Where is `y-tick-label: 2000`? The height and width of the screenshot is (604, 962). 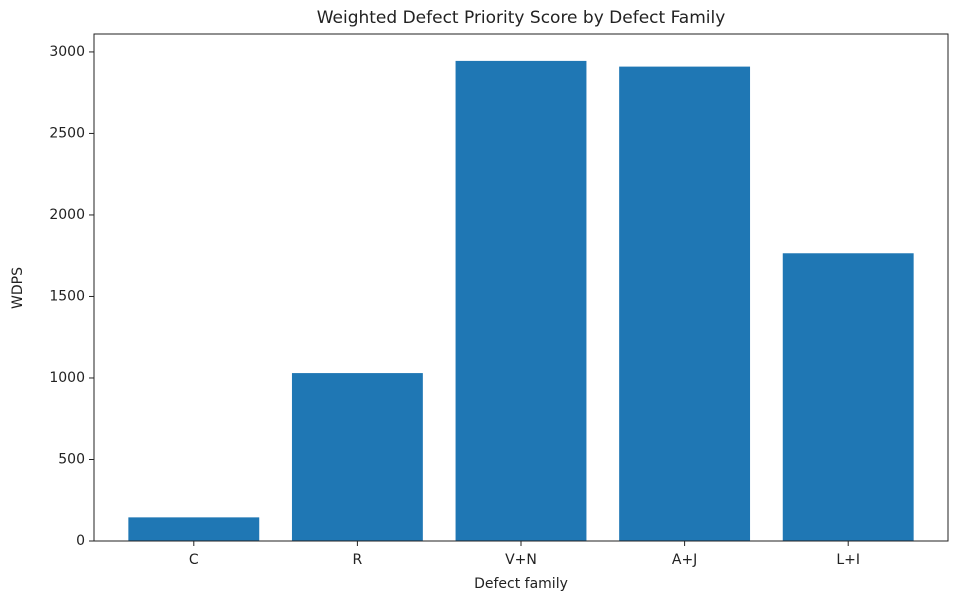 y-tick-label: 2000 is located at coordinates (67, 215).